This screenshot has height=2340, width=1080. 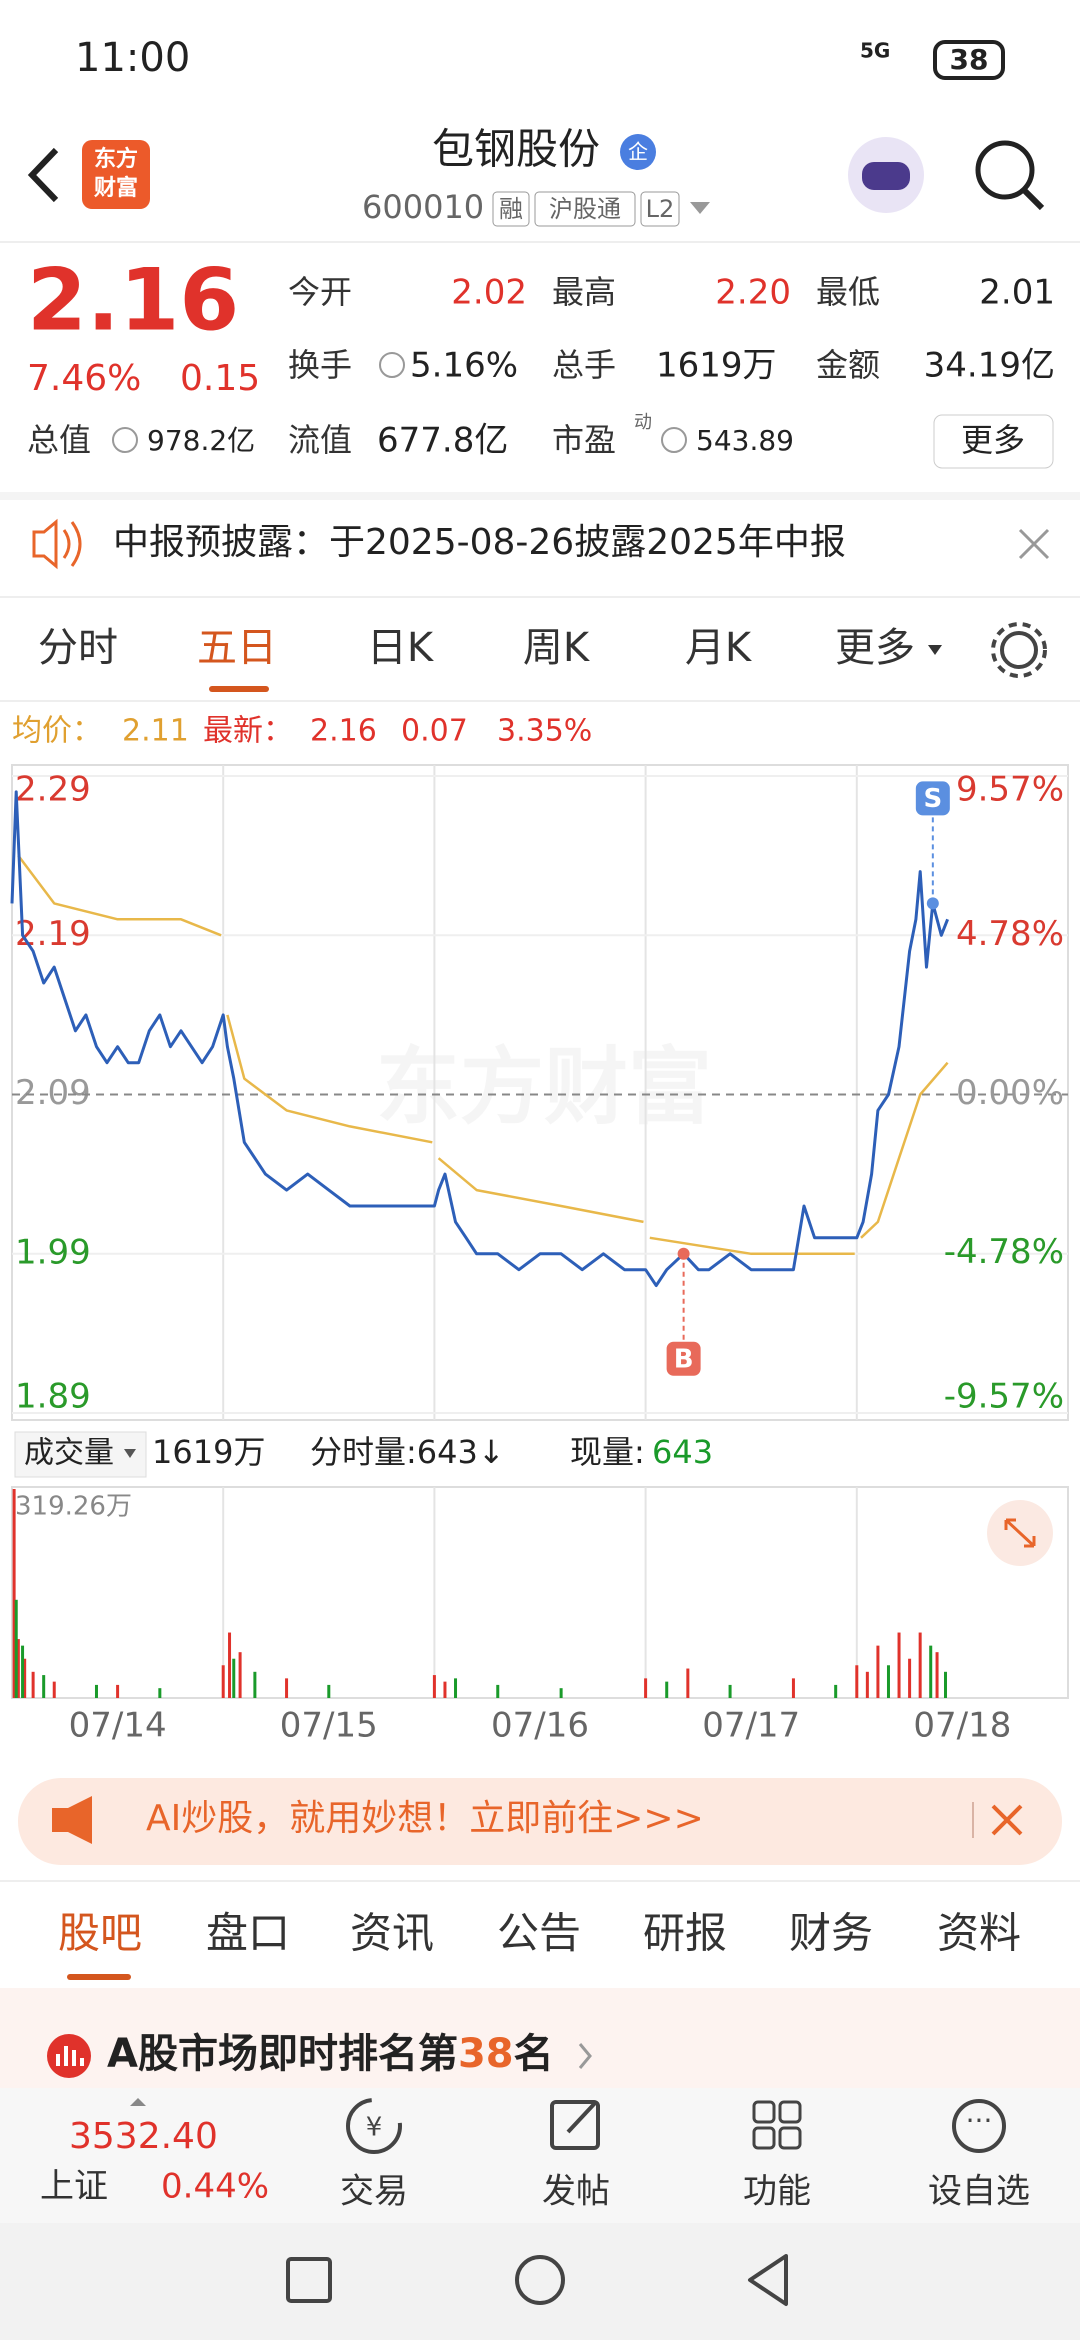 I want to click on more-text: 更多, so click(x=993, y=440).